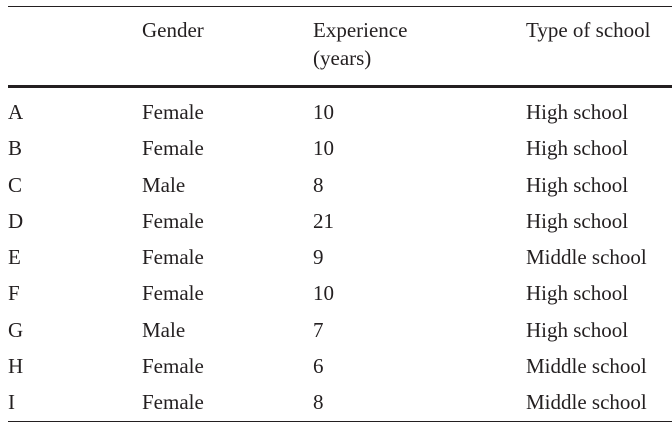  Describe the element at coordinates (15, 184) in the screenshot. I see `participant-cell: C` at that location.